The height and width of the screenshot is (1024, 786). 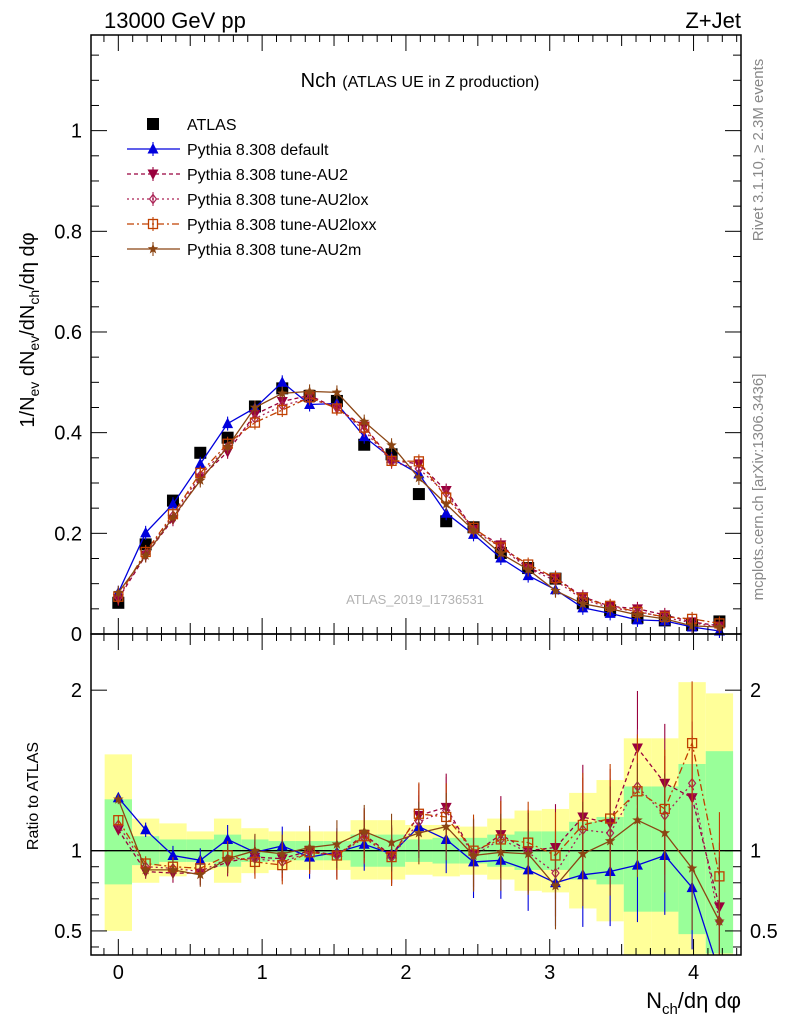 What do you see at coordinates (693, 973) in the screenshot?
I see `x-tick-label: 4` at bounding box center [693, 973].